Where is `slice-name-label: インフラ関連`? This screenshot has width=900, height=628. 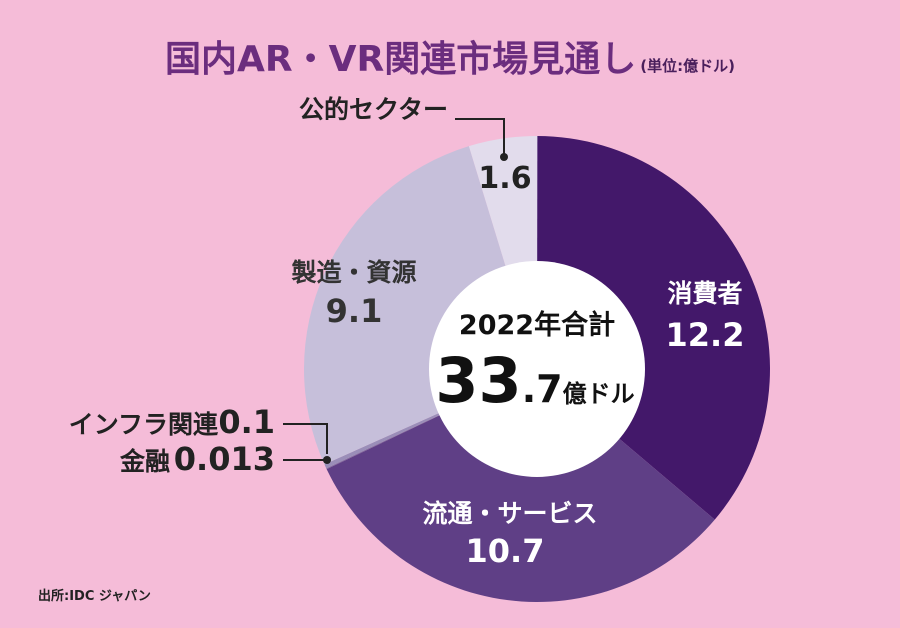 slice-name-label: インフラ関連 is located at coordinates (144, 424).